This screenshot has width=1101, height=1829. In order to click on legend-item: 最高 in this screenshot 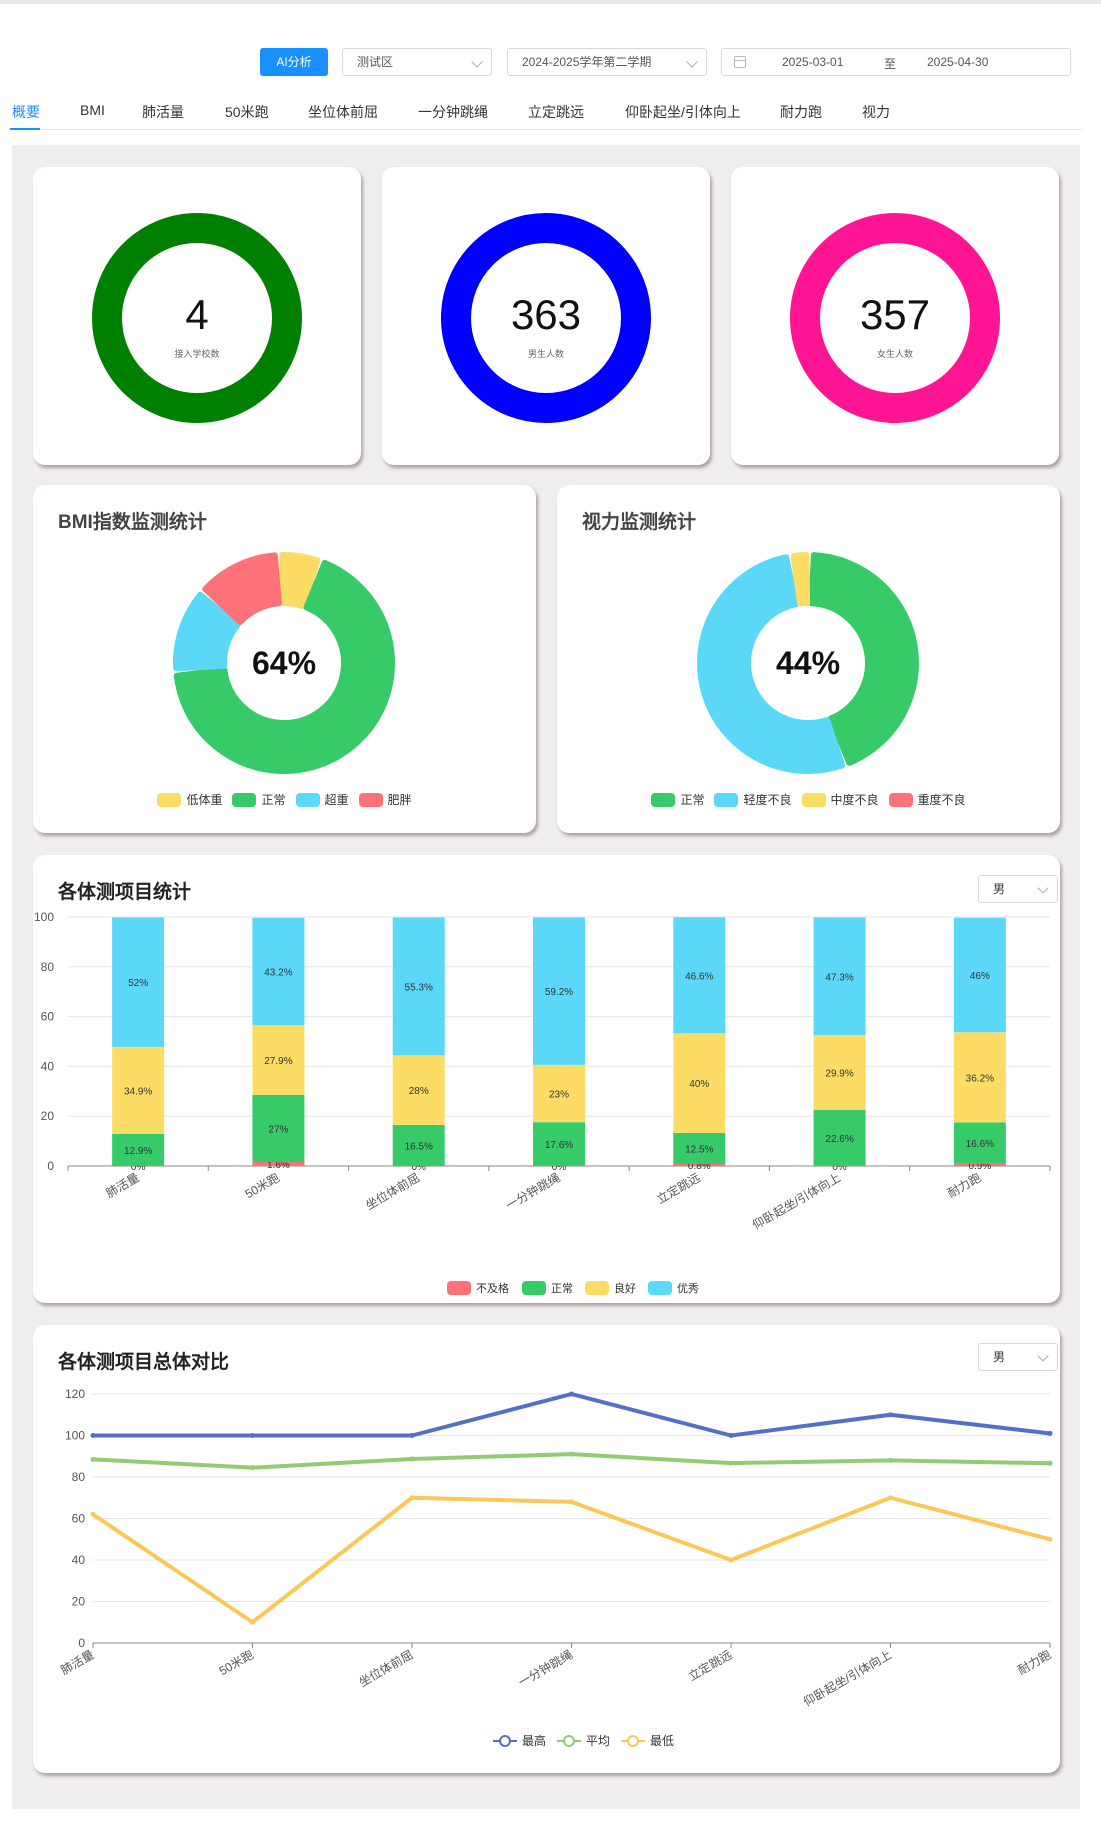, I will do `click(519, 1740)`.